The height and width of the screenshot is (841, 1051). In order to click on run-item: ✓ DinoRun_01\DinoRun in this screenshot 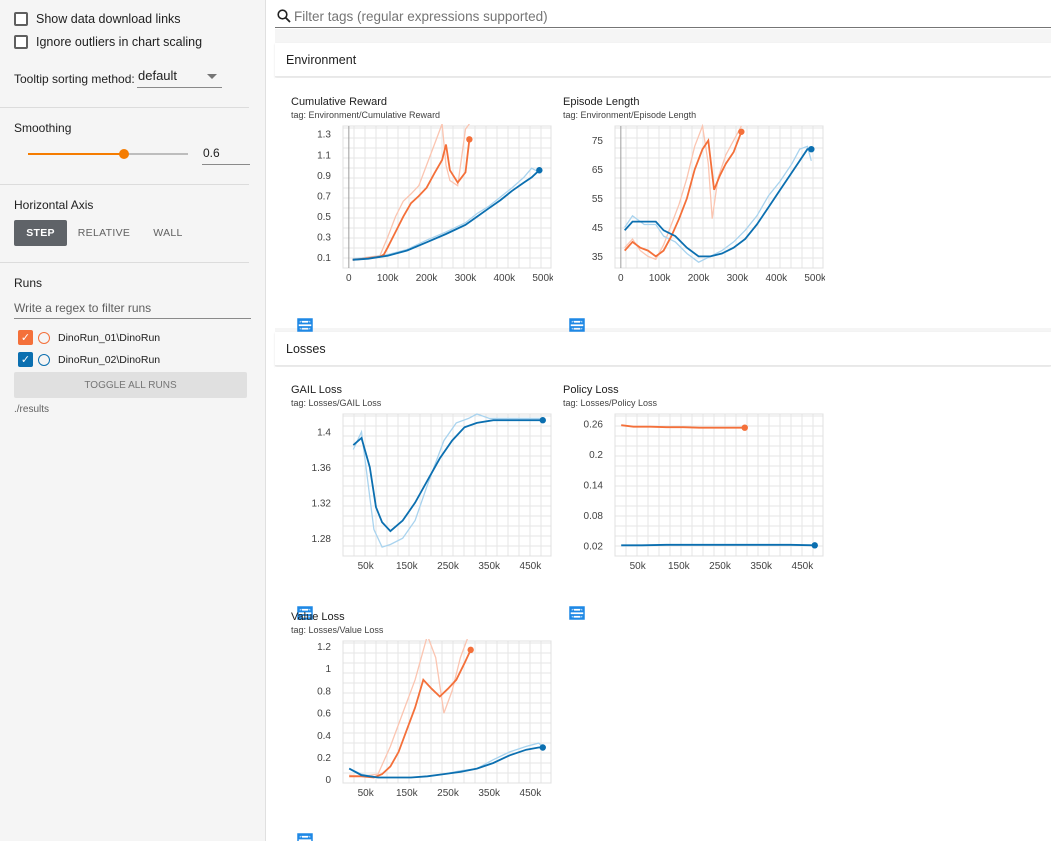, I will do `click(89, 337)`.